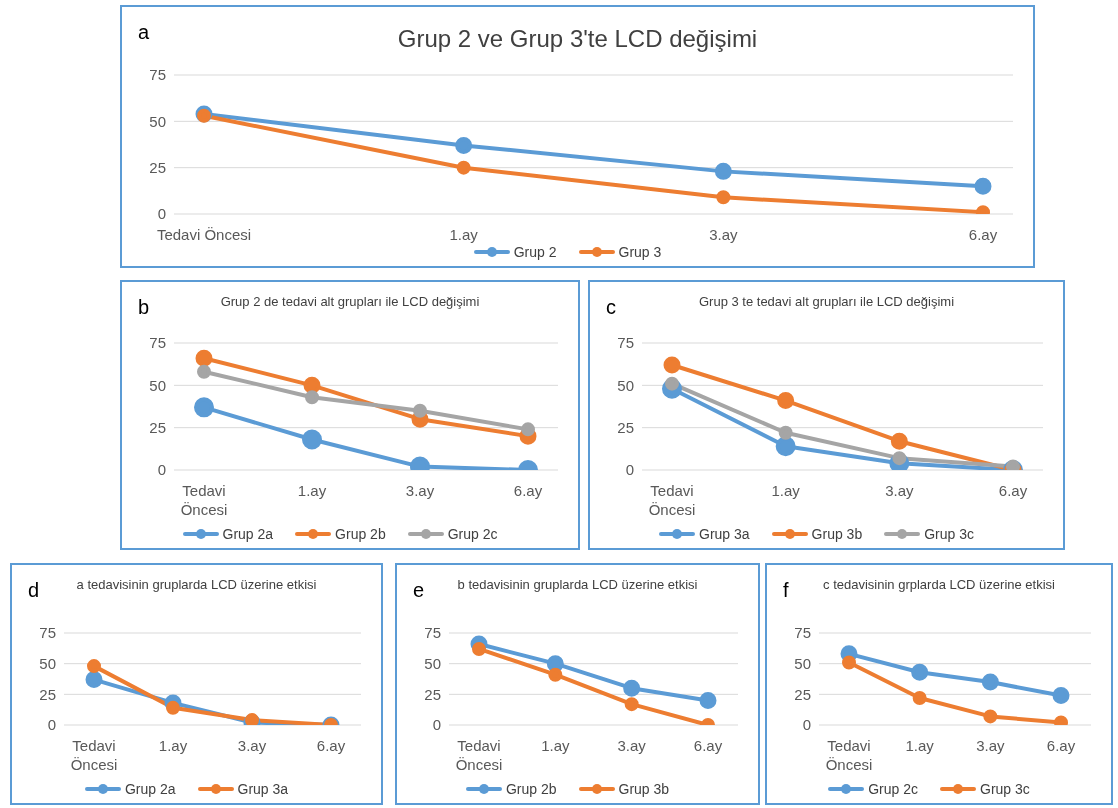 The height and width of the screenshot is (808, 1118). Describe the element at coordinates (419, 590) in the screenshot. I see `text: e` at that location.